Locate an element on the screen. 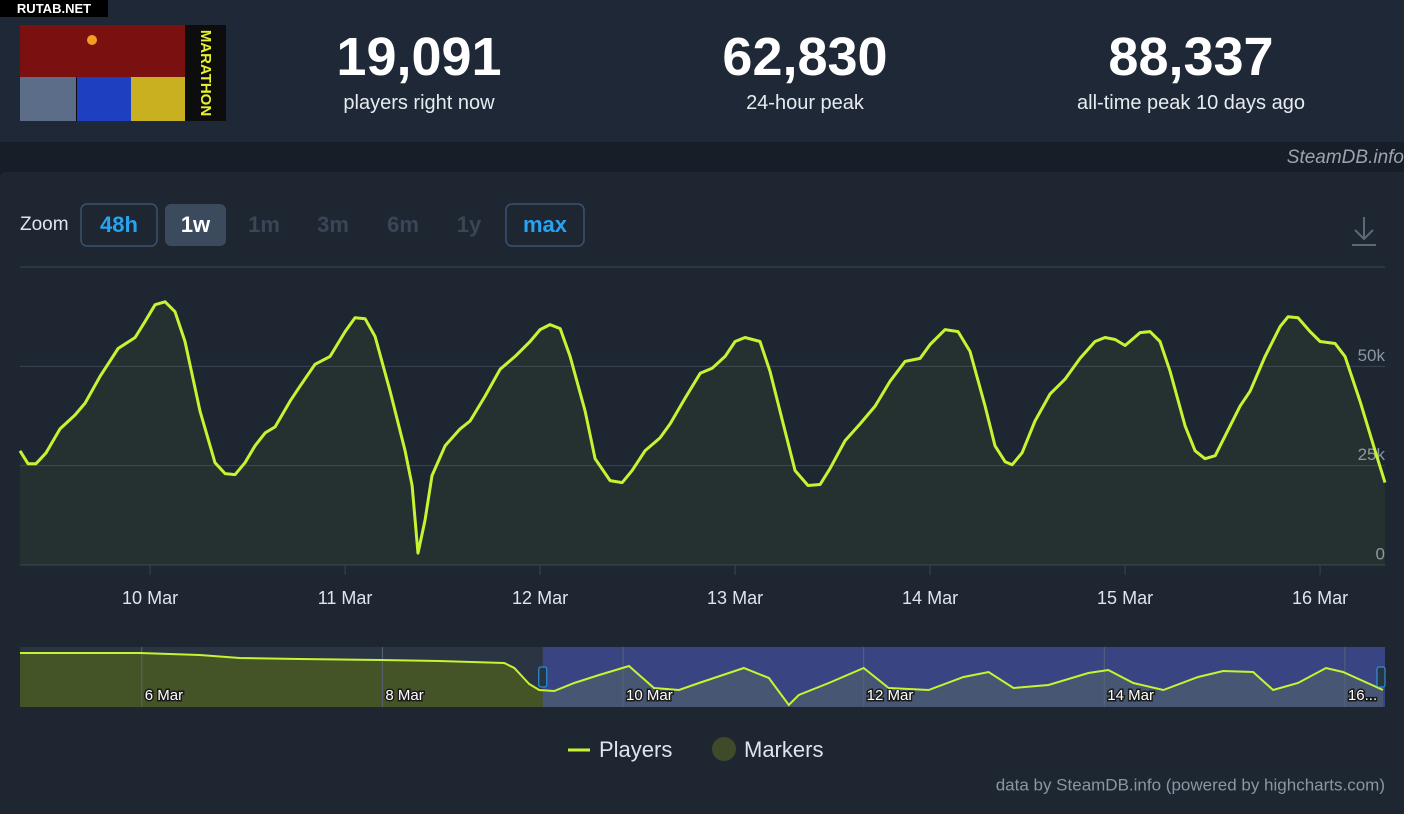  stat: 19,091 players right now is located at coordinates (419, 72).